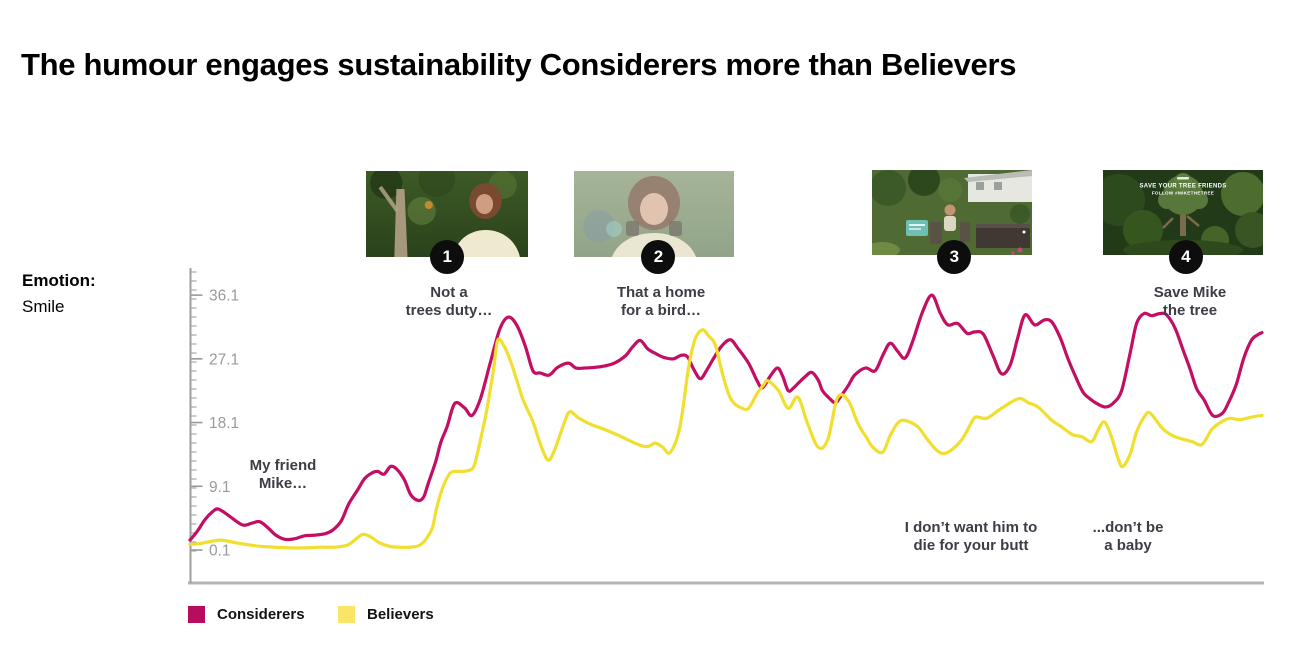 This screenshot has height=649, width=1302. What do you see at coordinates (59, 294) in the screenshot?
I see `y-axis-title: Emotion: Smile` at bounding box center [59, 294].